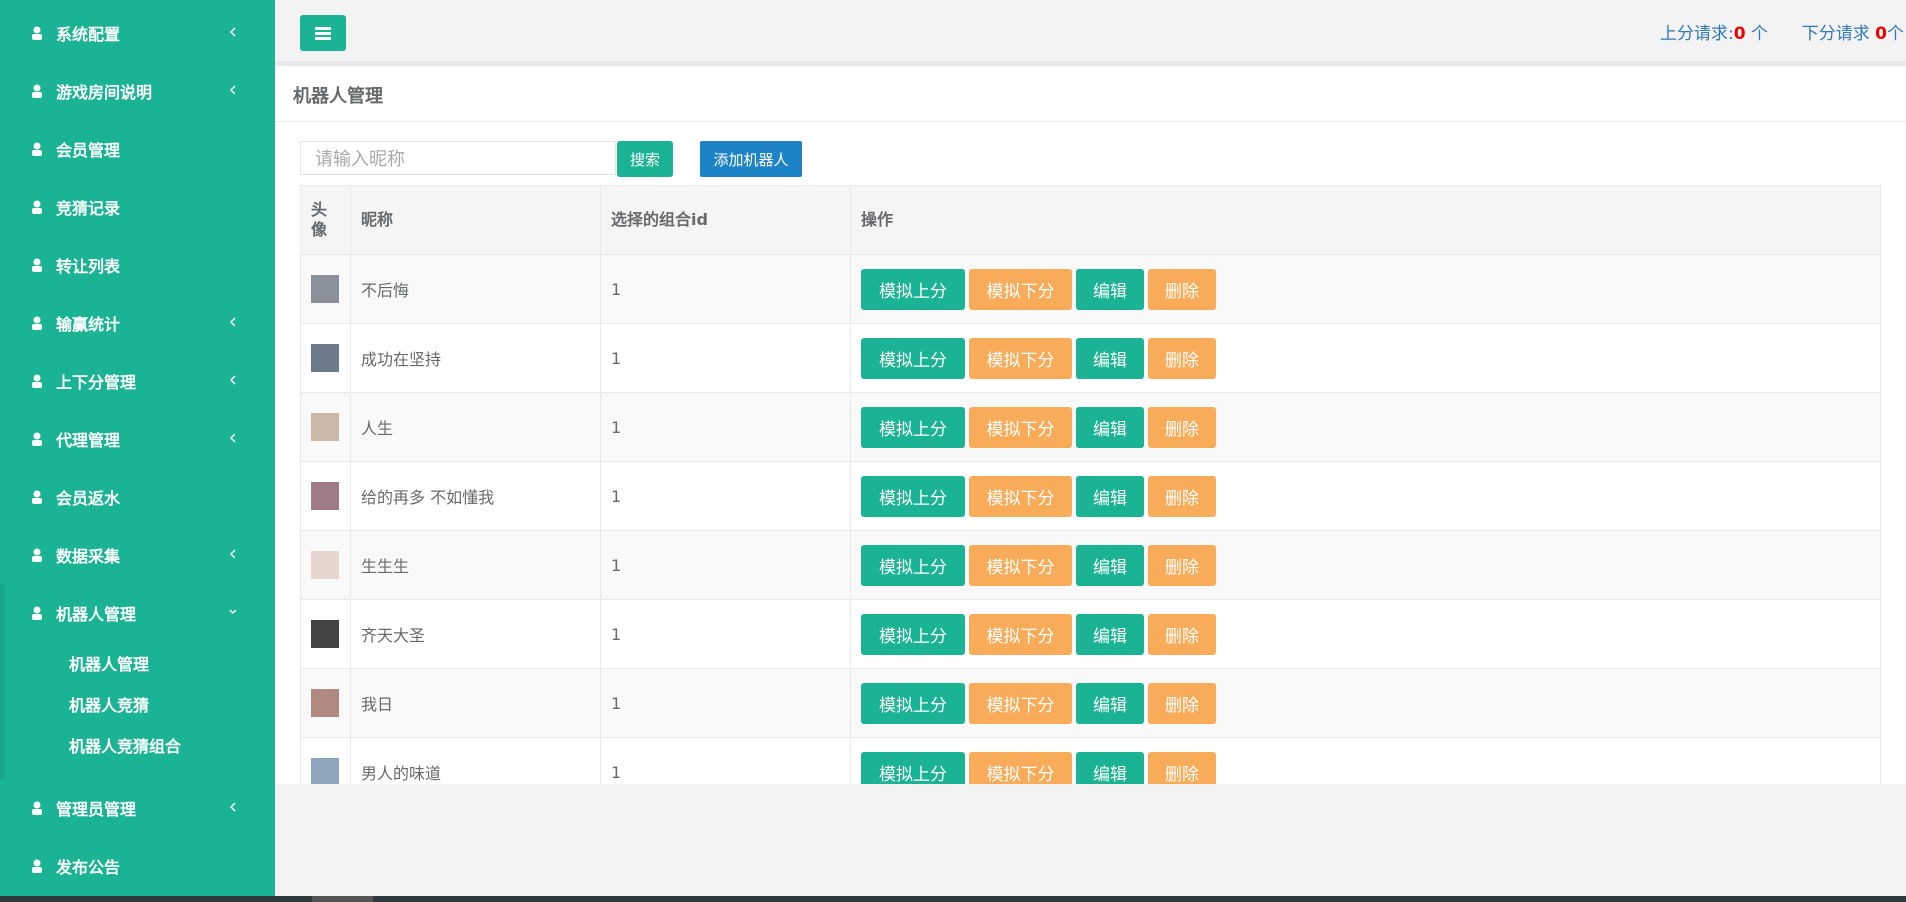 The height and width of the screenshot is (902, 1906). I want to click on add-button: 添加机器人, so click(751, 159).